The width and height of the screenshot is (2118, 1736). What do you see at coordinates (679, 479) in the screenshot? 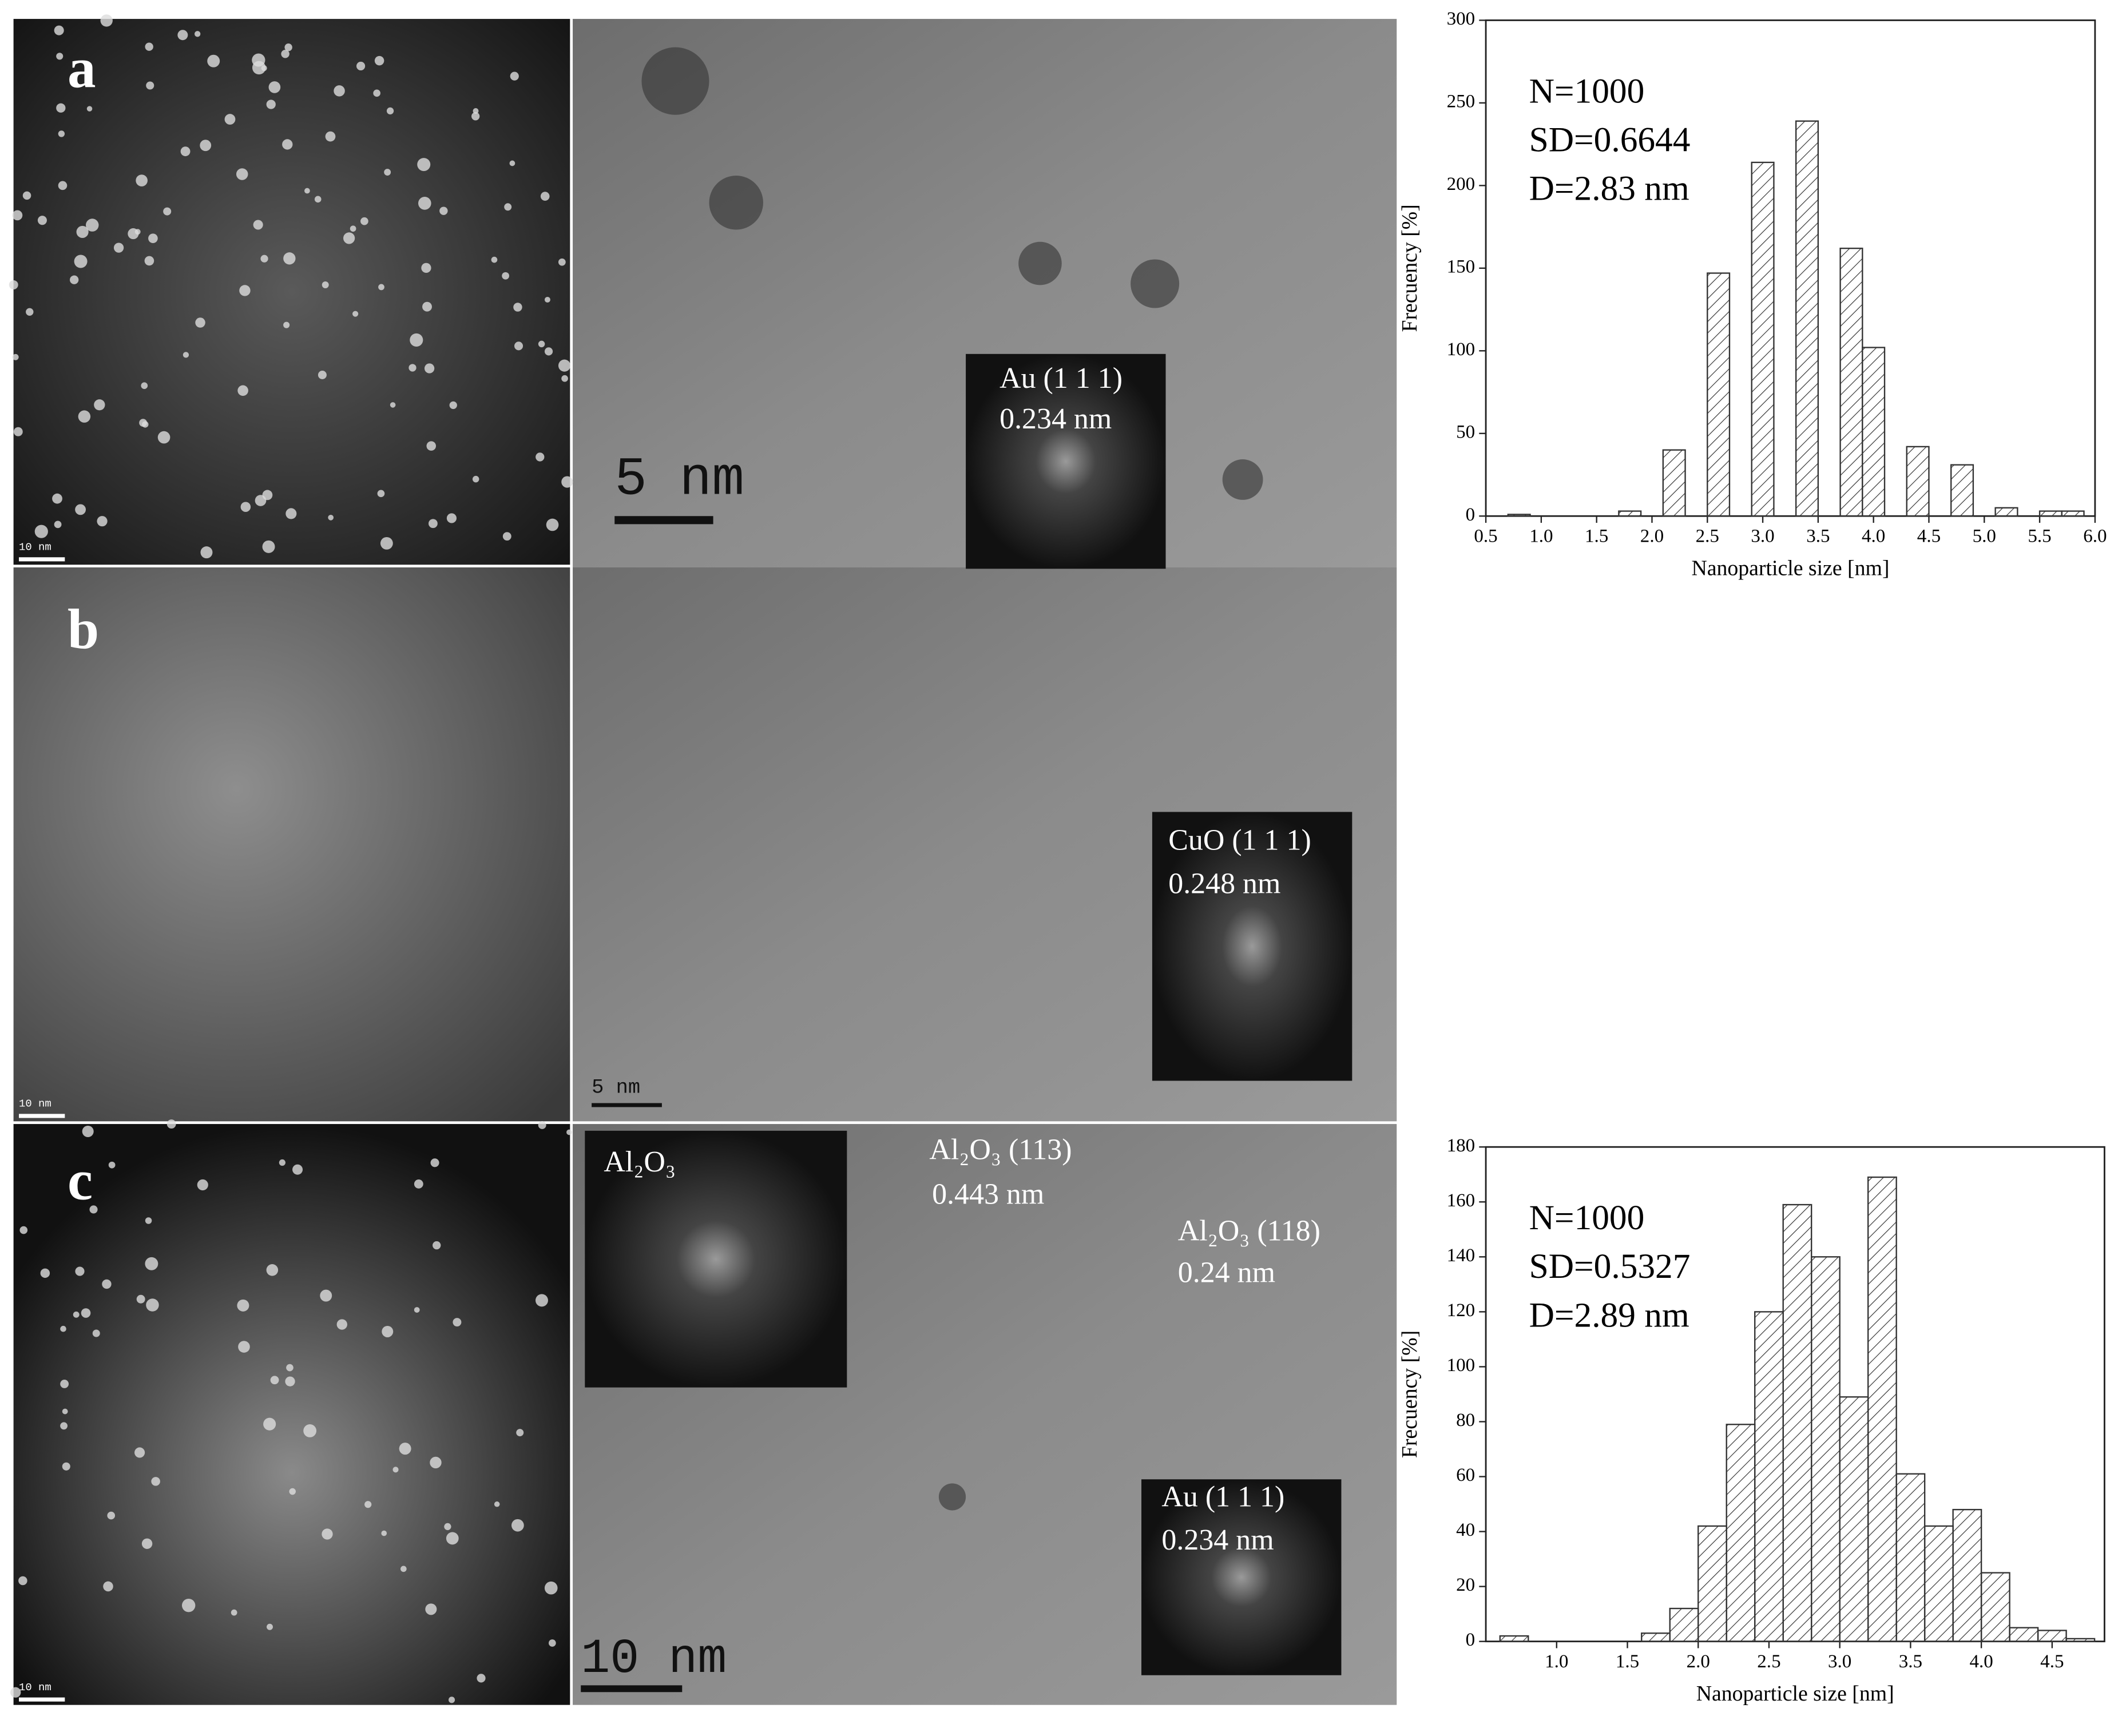
I see `scale-label: 5 nm` at bounding box center [679, 479].